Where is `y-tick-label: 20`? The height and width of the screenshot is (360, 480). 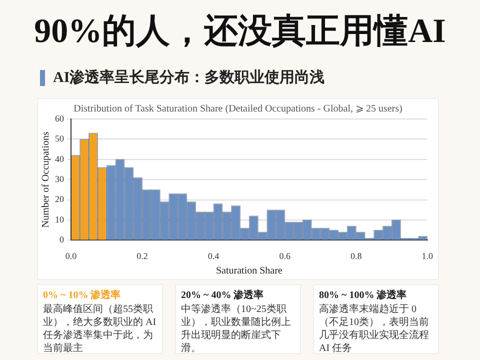 y-tick-label: 20 is located at coordinates (59, 199).